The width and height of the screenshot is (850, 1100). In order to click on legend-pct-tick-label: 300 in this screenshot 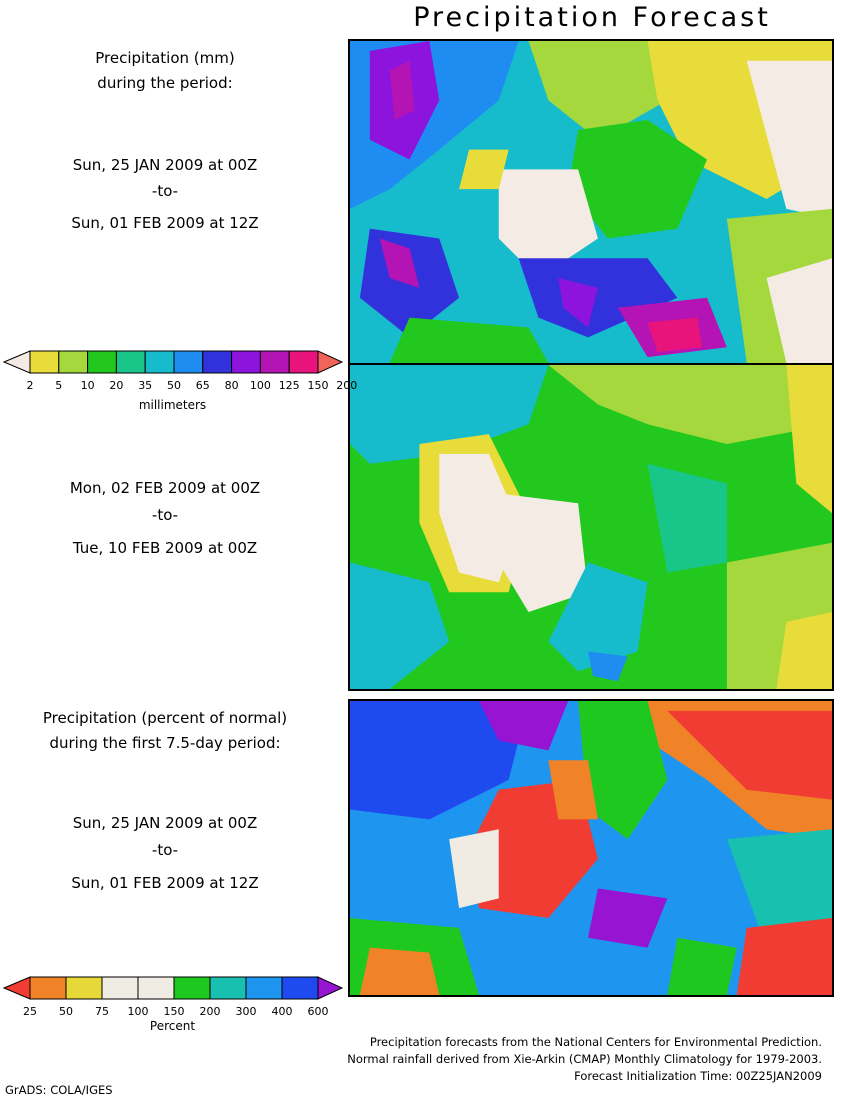, I will do `click(246, 1011)`.